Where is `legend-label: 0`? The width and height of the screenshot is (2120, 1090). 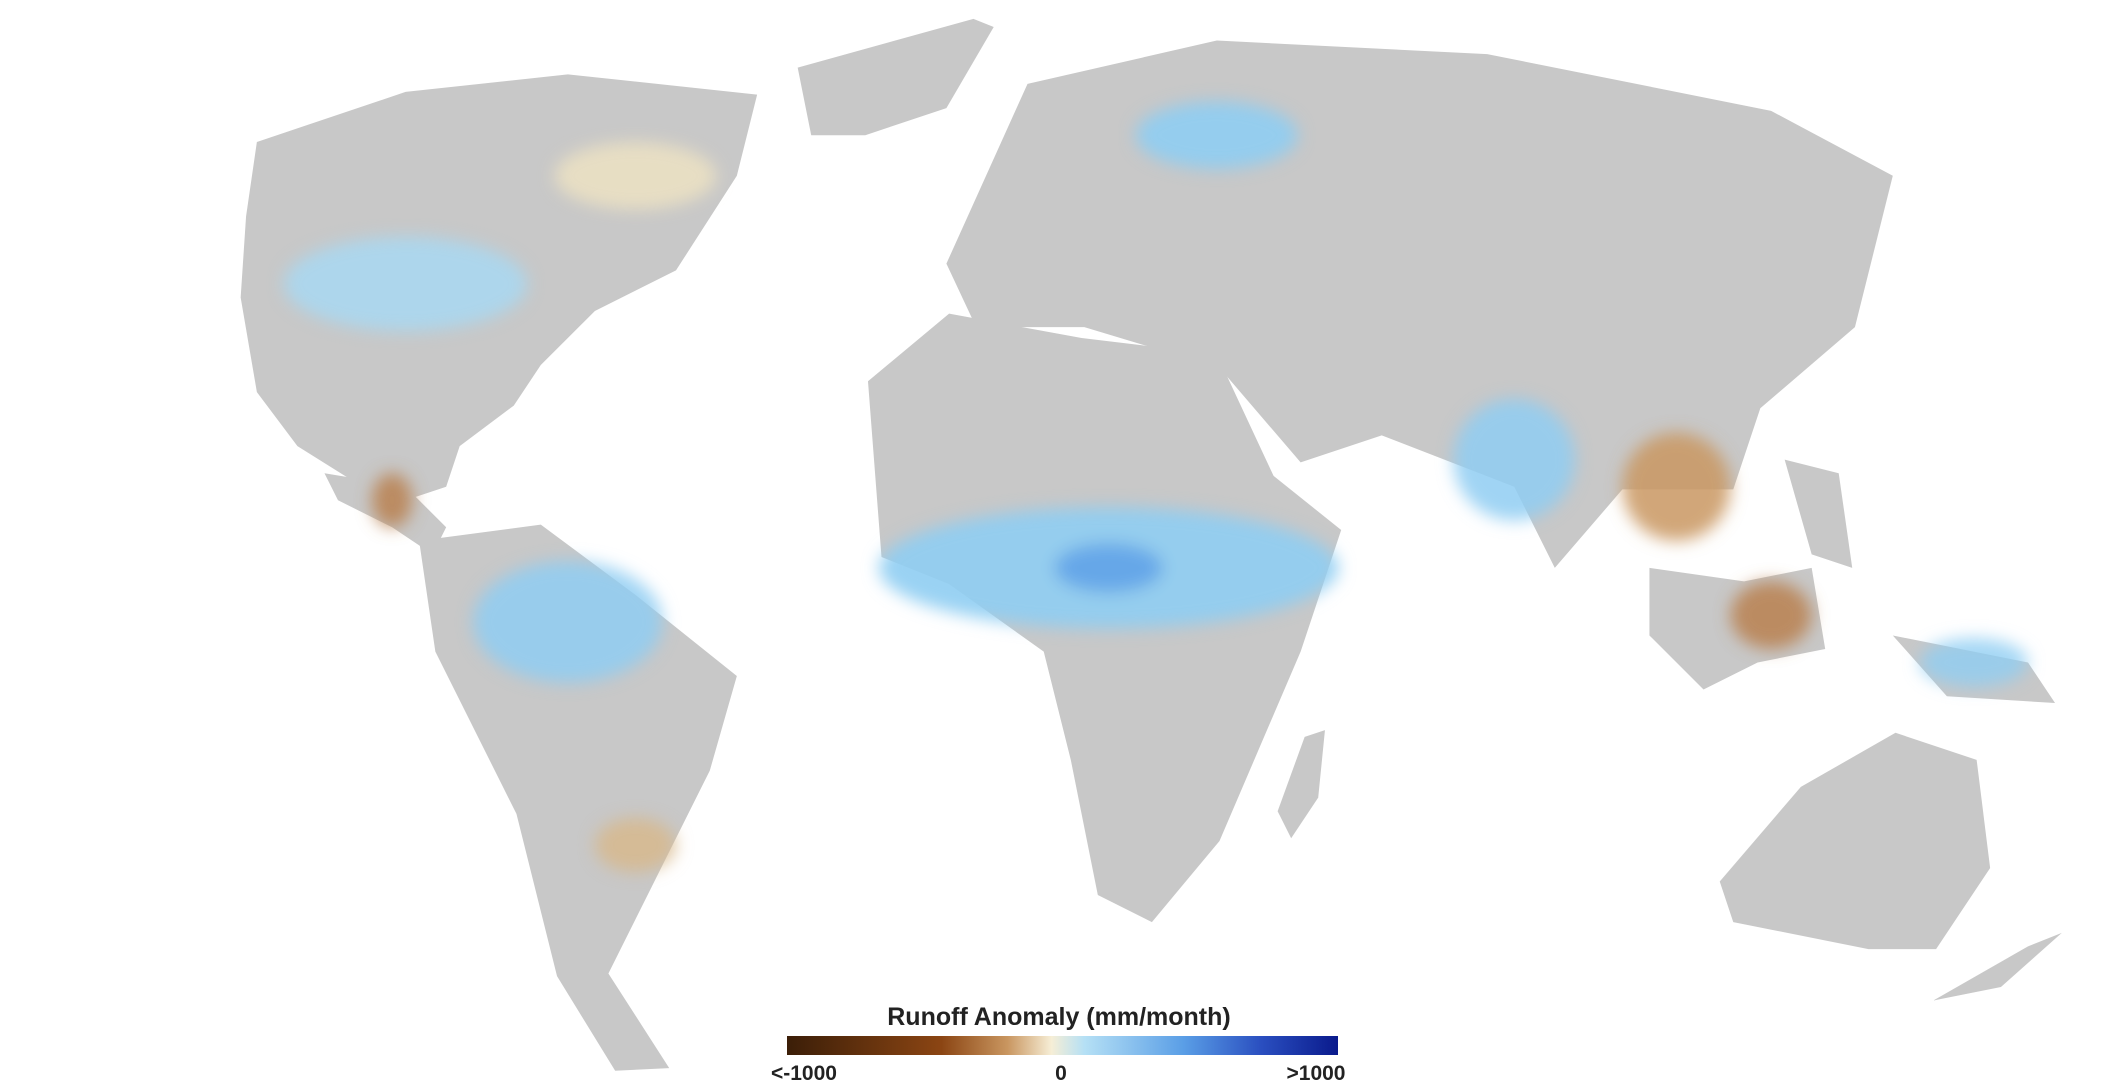
legend-label: 0 is located at coordinates (1061, 1073).